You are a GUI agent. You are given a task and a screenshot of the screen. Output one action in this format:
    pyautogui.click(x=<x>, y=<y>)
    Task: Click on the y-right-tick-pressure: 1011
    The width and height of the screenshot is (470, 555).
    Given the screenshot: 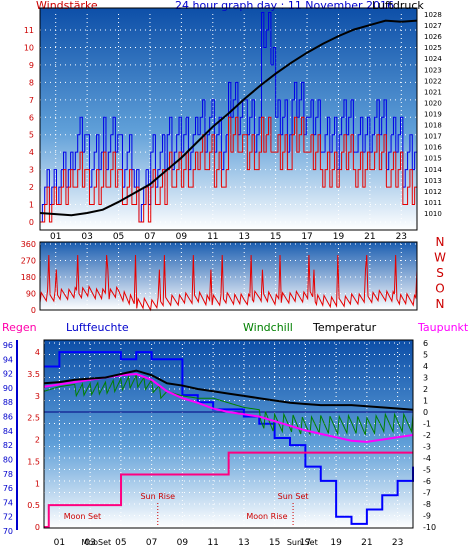 What is the action you would take?
    pyautogui.click(x=433, y=203)
    